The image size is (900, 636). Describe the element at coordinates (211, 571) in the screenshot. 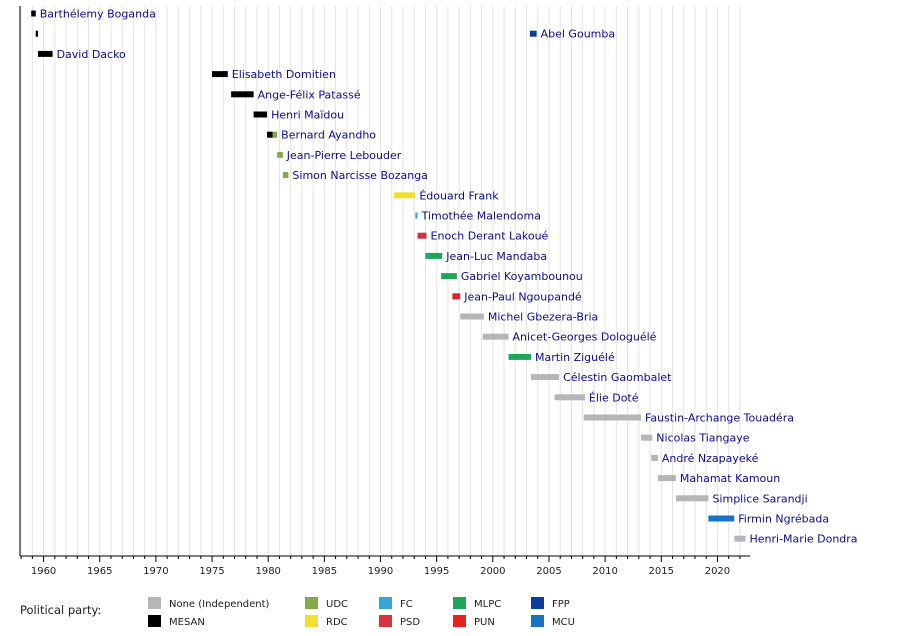

I see `x-tick-label: 1975` at that location.